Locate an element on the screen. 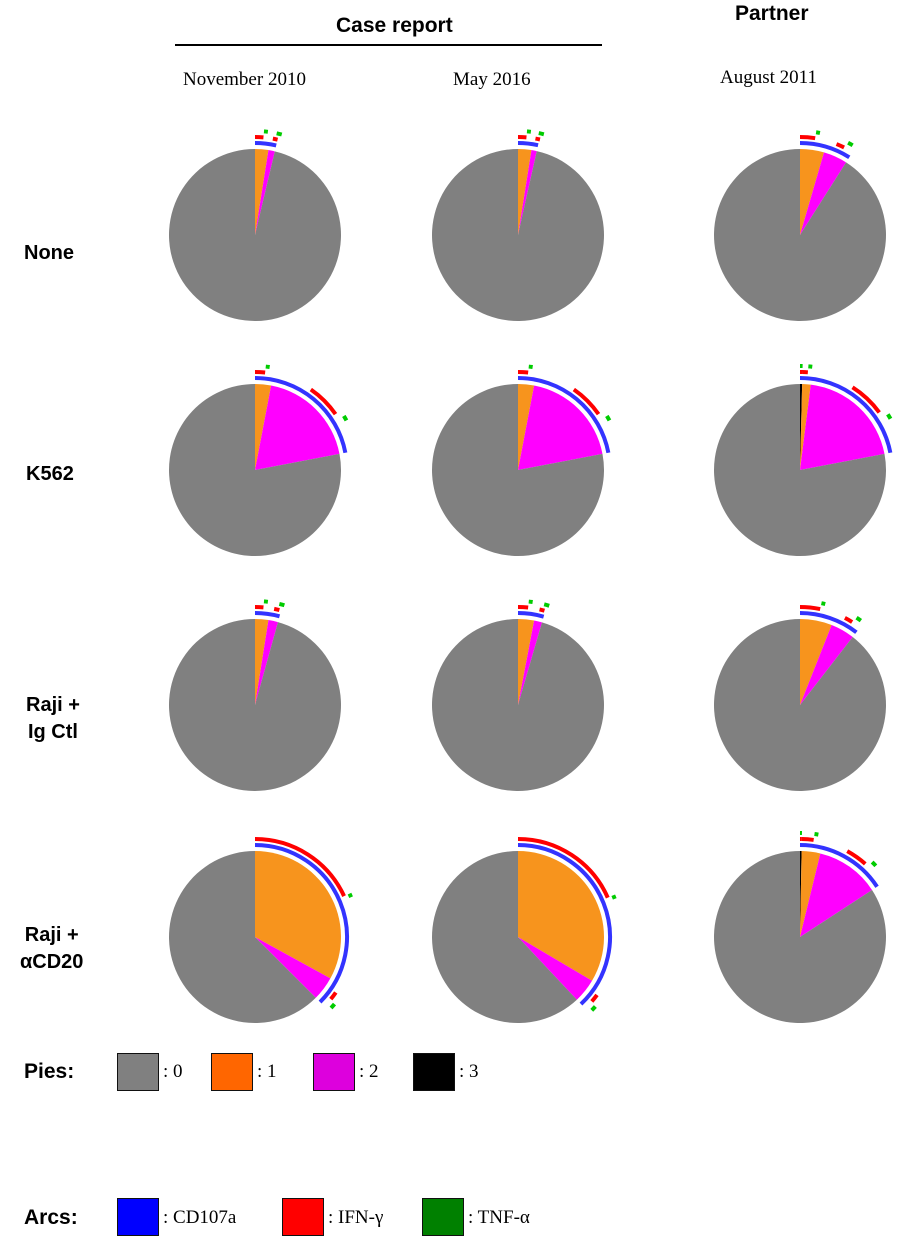  pie-raji-αcd20-august-2011 is located at coordinates (799, 926).